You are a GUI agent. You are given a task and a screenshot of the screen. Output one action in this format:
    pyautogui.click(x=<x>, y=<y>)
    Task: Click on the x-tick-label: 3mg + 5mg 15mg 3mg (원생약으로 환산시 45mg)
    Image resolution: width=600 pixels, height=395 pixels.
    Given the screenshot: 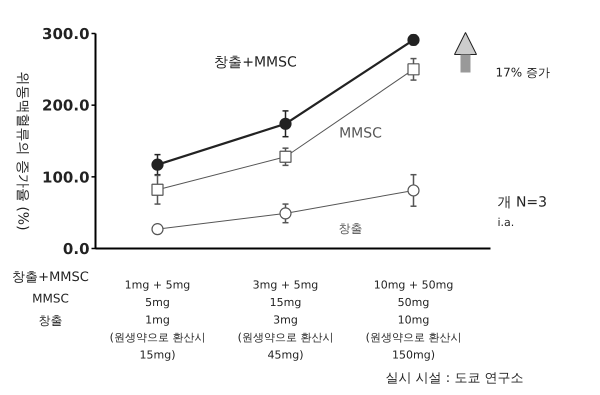 What is the action you would take?
    pyautogui.click(x=286, y=320)
    